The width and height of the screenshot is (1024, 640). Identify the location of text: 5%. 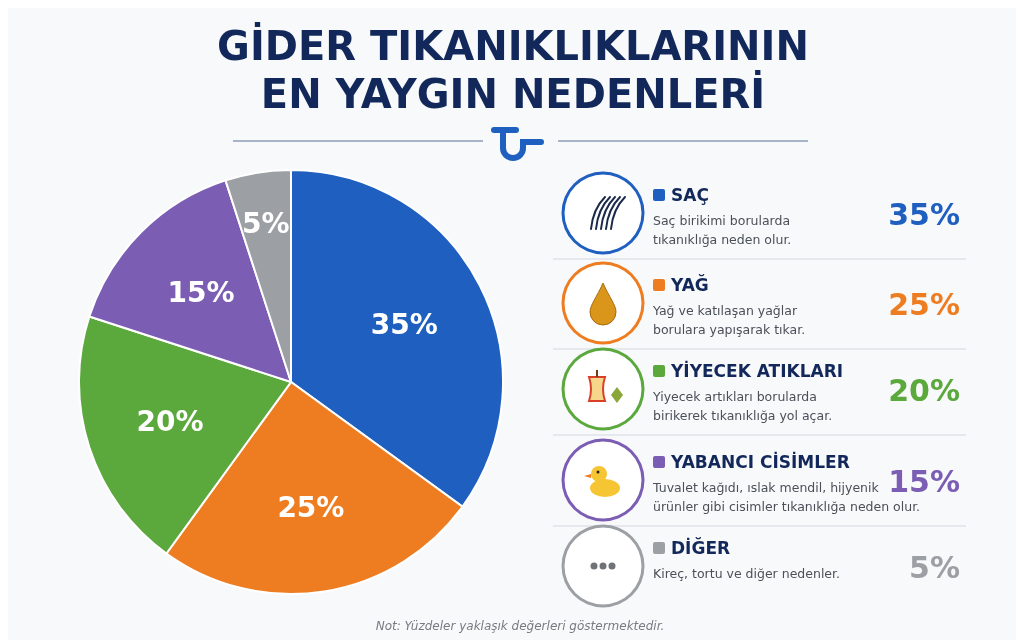
(934, 567).